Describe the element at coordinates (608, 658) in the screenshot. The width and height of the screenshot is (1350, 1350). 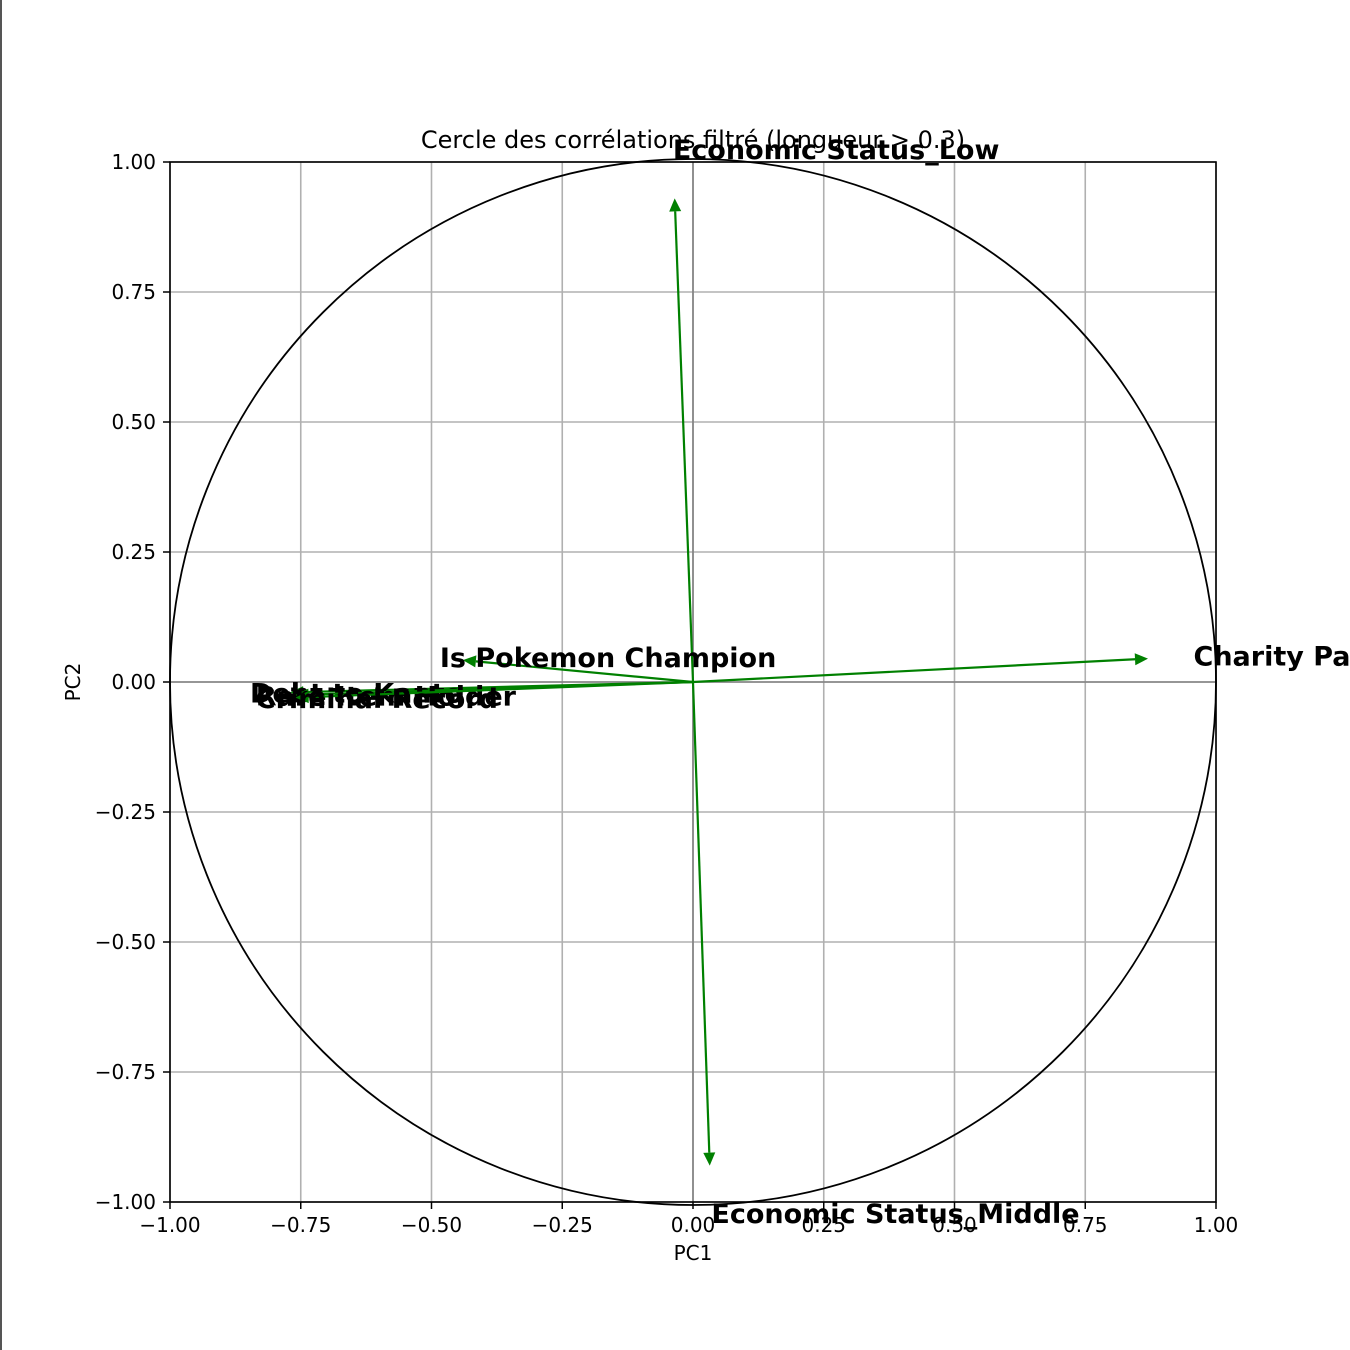
I see `vector-label: Is Pokemon Champion` at that location.